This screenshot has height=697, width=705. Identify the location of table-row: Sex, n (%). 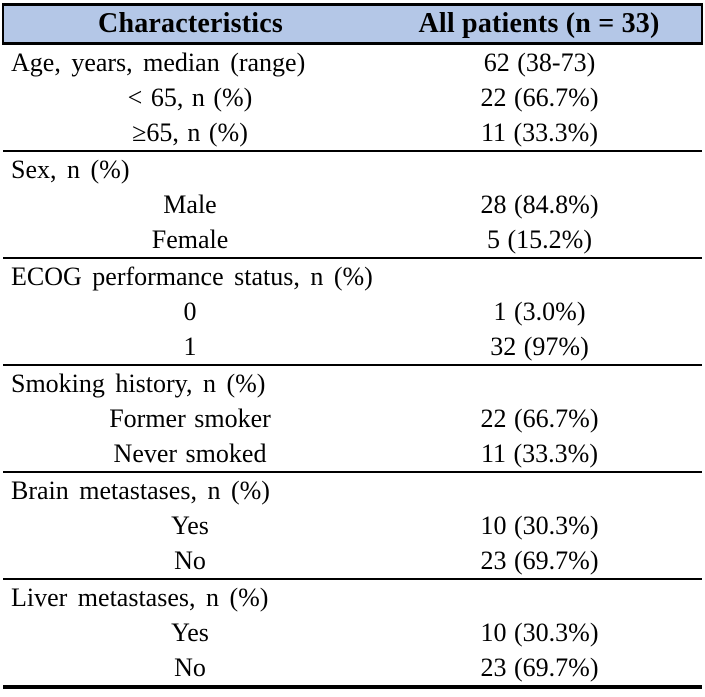
(352, 168).